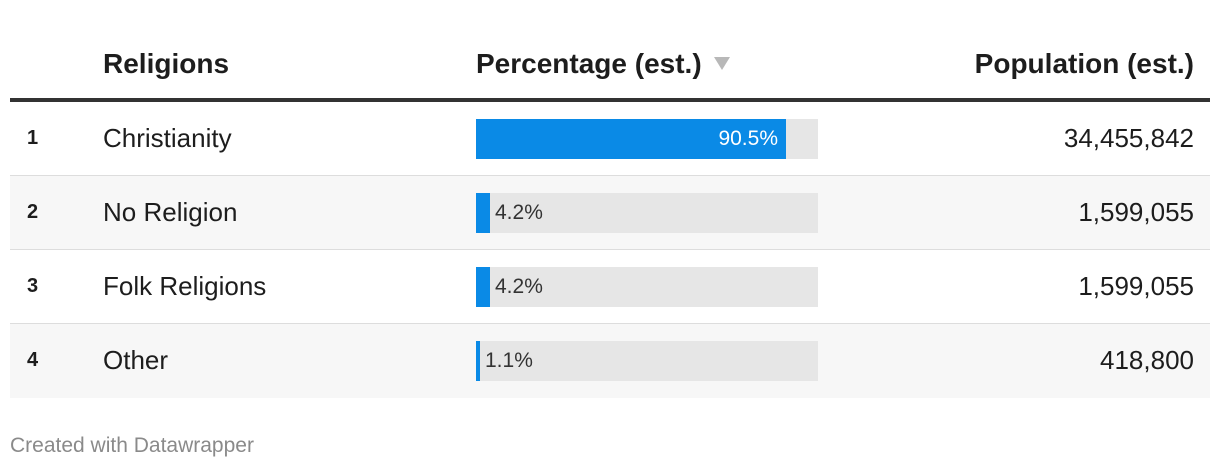 This screenshot has height=472, width=1220. I want to click on row-religion-name: No Religion, so click(170, 212).